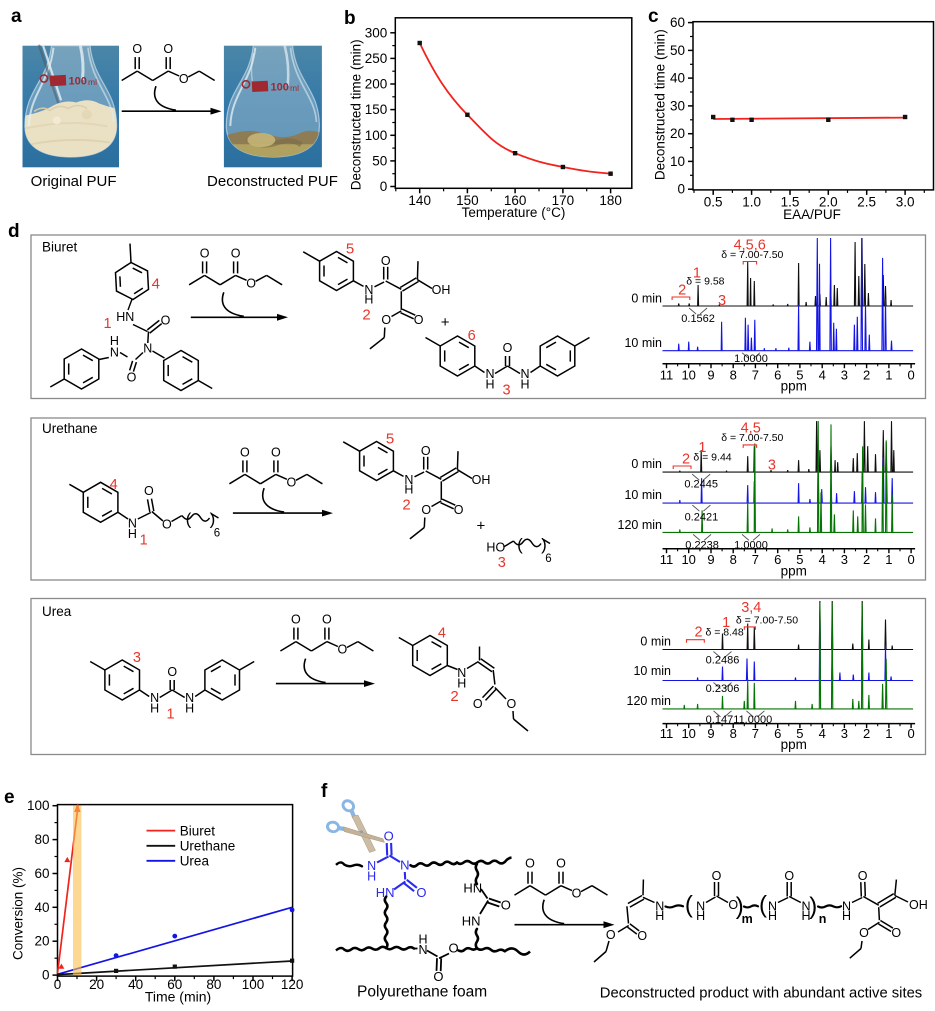 Image resolution: width=935 pixels, height=1011 pixels. What do you see at coordinates (905, 201) in the screenshot?
I see `svg-text: 3.0` at bounding box center [905, 201].